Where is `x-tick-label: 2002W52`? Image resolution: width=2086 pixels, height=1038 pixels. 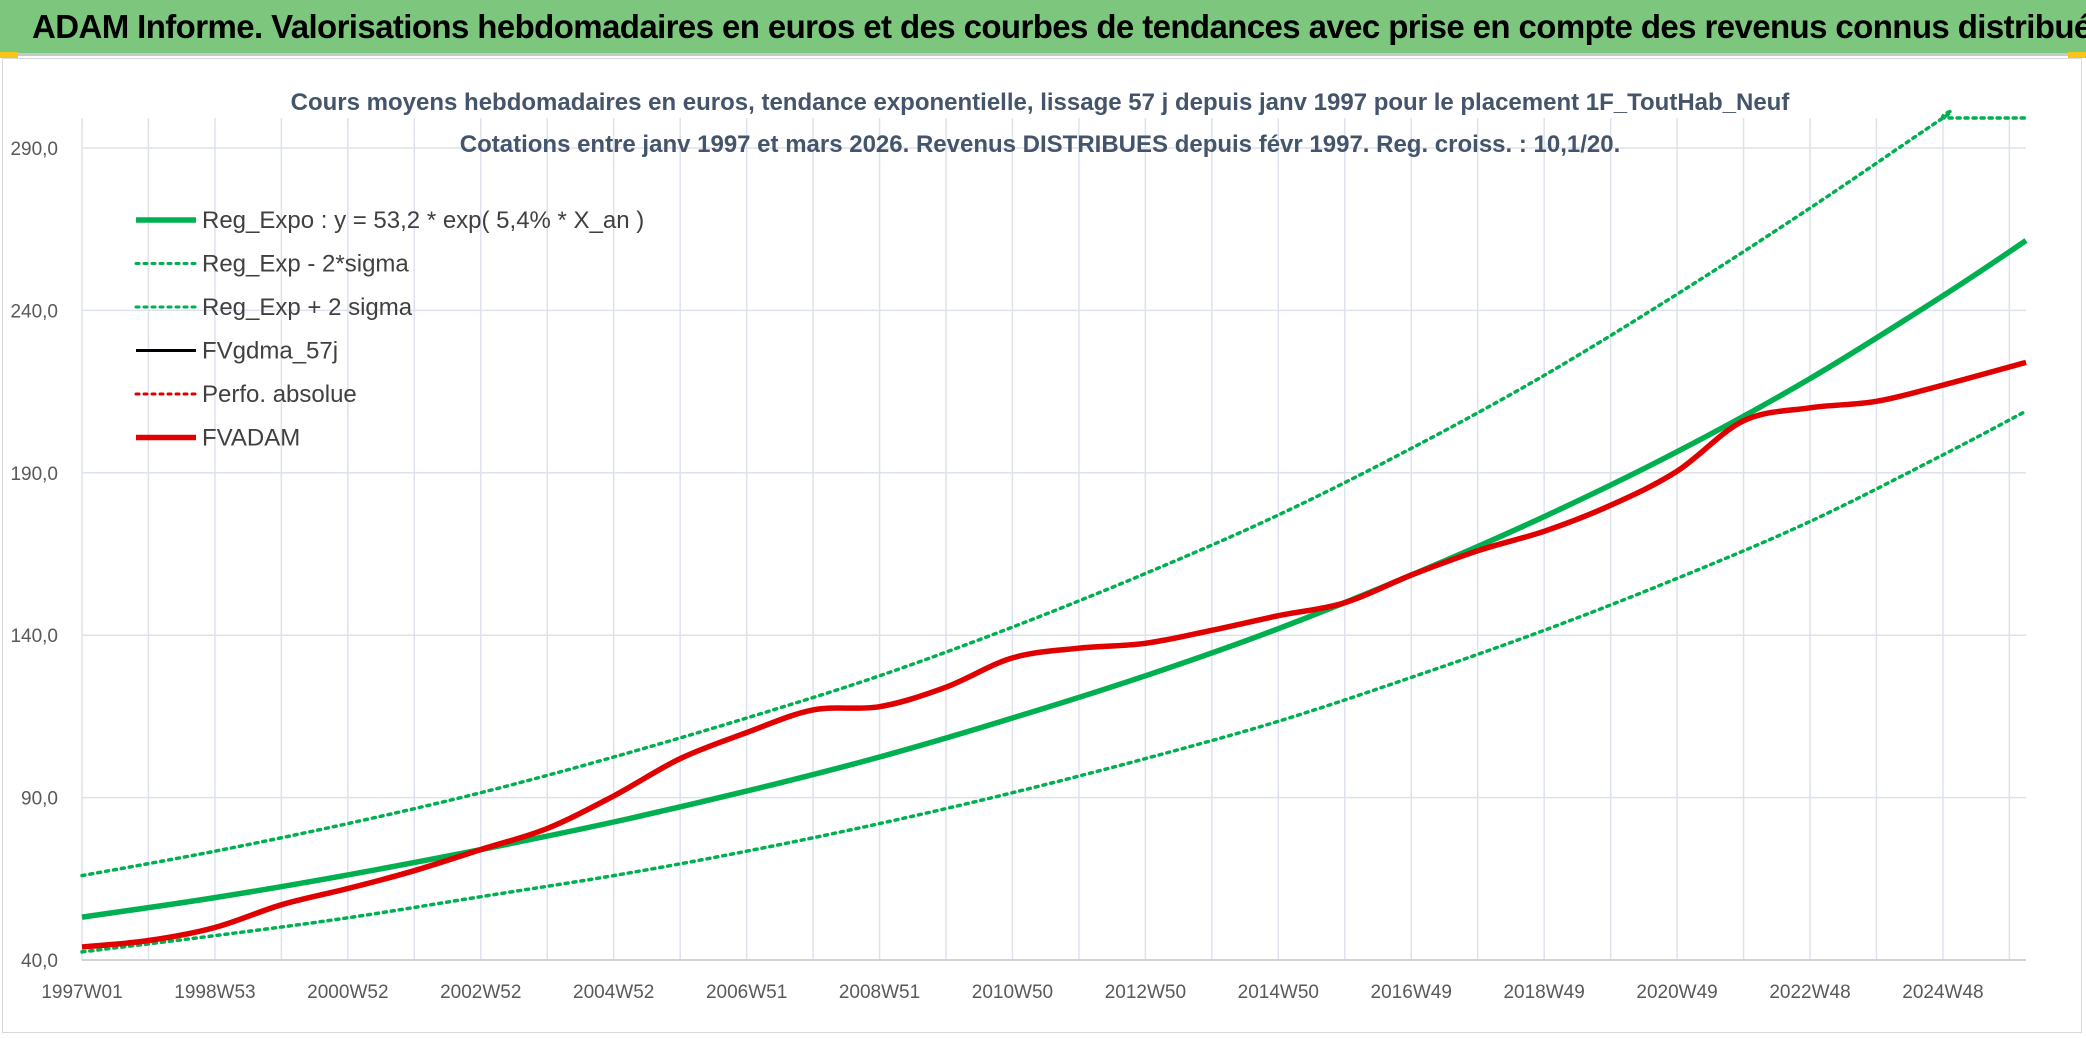 x-tick-label: 2002W52 is located at coordinates (480, 992).